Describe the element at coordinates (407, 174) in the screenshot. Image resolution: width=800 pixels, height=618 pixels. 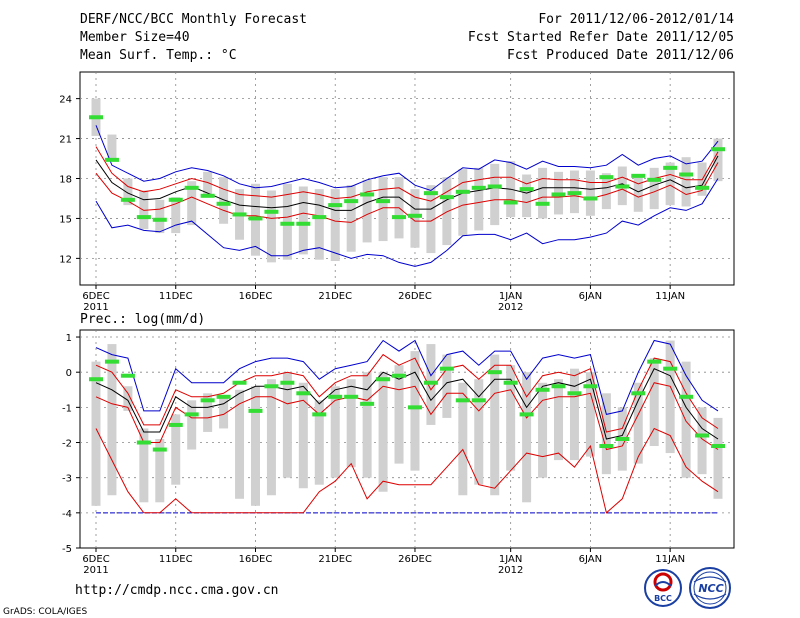
I see `upper-spread-line` at that location.